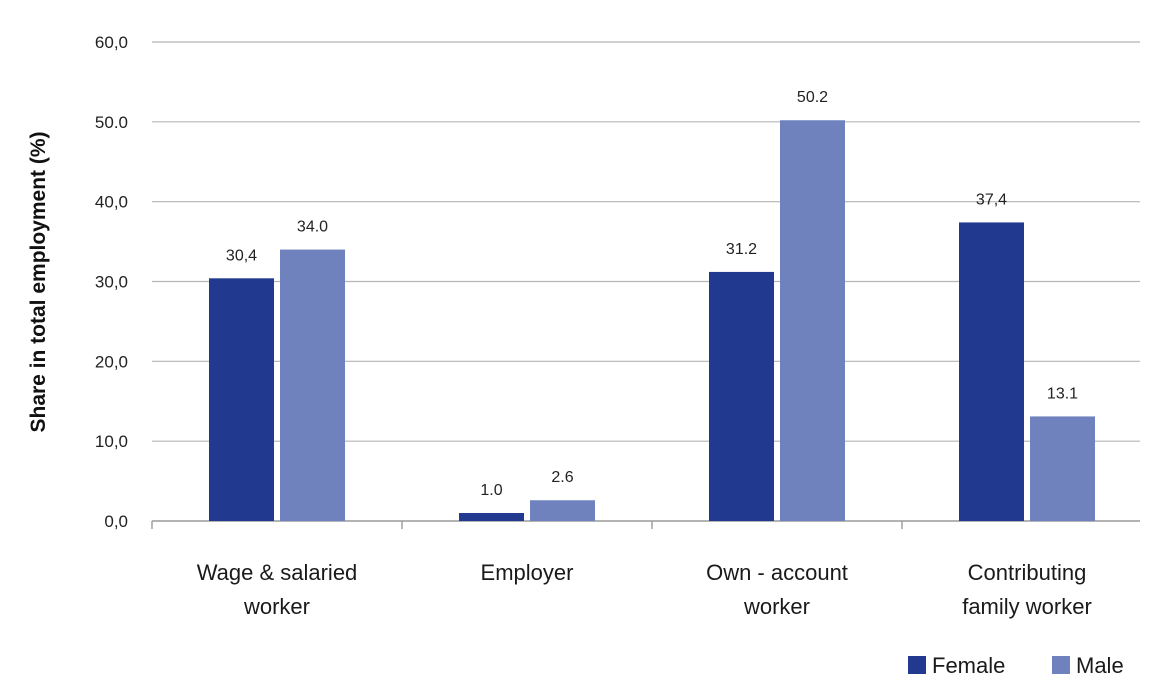 The height and width of the screenshot is (682, 1150). What do you see at coordinates (1027, 606) in the screenshot?
I see `category-label: family worker` at bounding box center [1027, 606].